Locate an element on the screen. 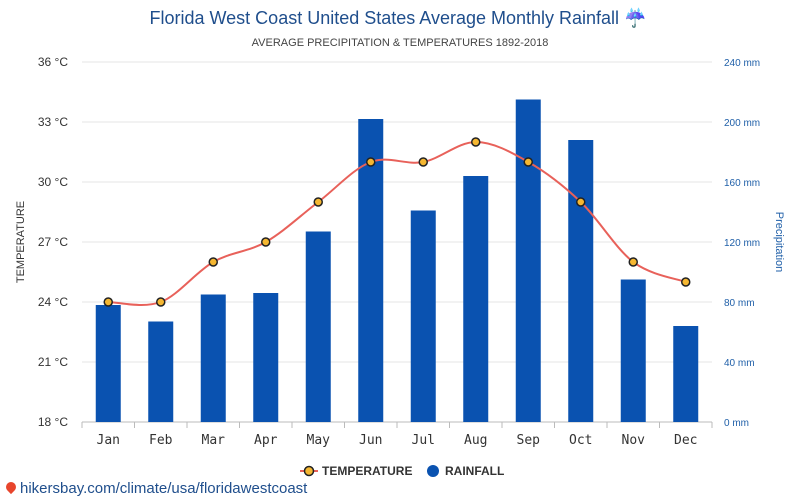 Image resolution: width=800 pixels, height=500 pixels. x-tick-label: Jul is located at coordinates (423, 440).